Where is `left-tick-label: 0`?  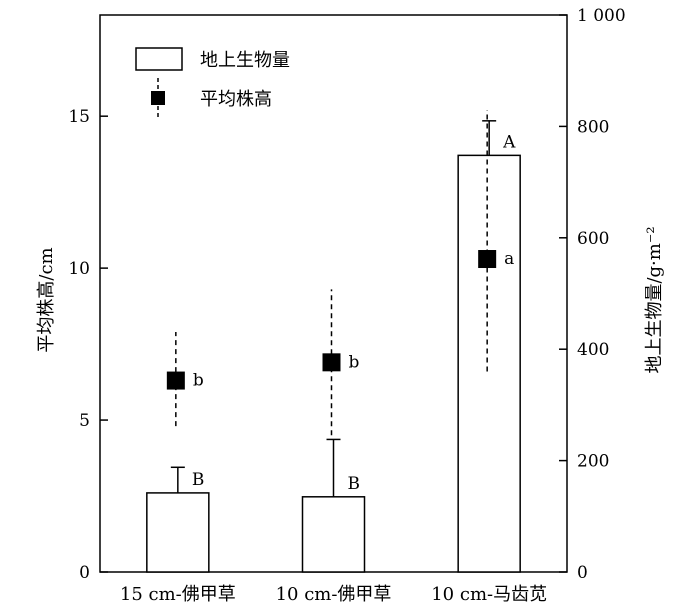
left-tick-label: 0 is located at coordinates (84, 573).